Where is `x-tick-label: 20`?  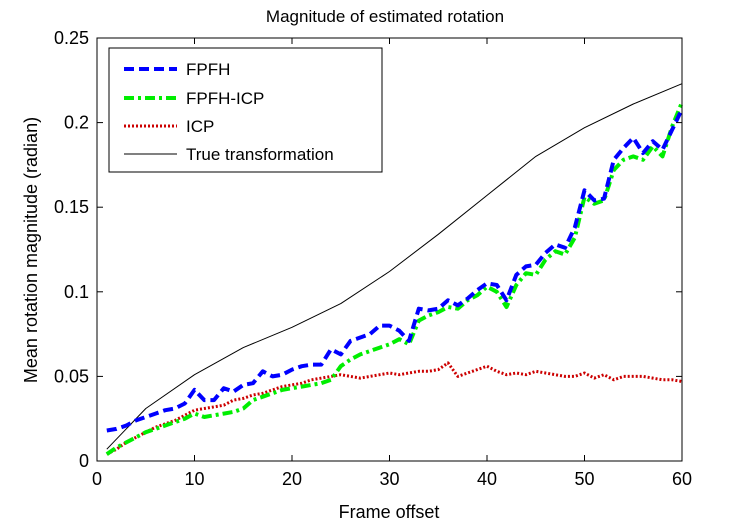
x-tick-label: 20 is located at coordinates (292, 479).